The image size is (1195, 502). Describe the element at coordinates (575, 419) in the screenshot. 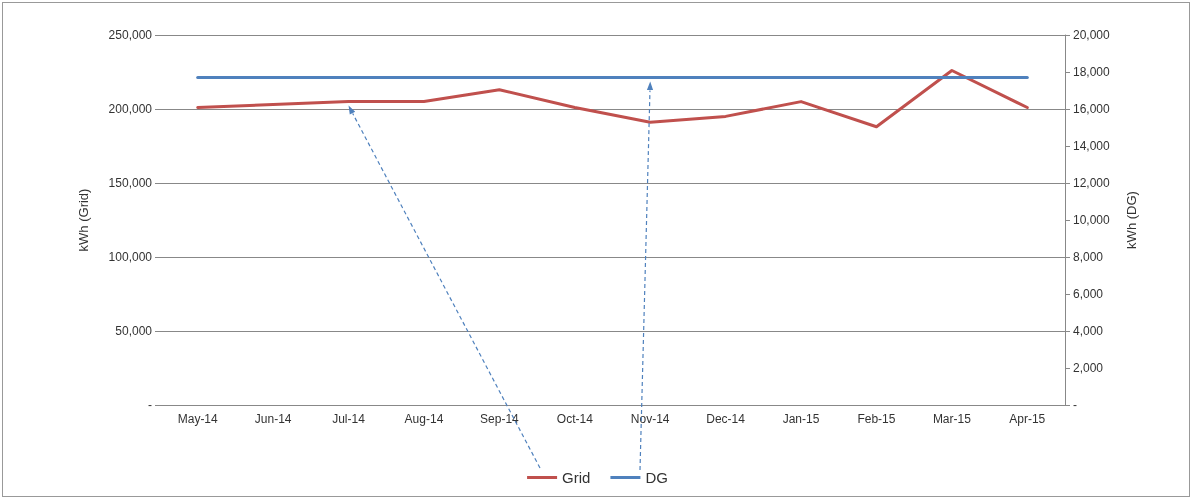

I see `x-tick-label: Oct-14` at that location.